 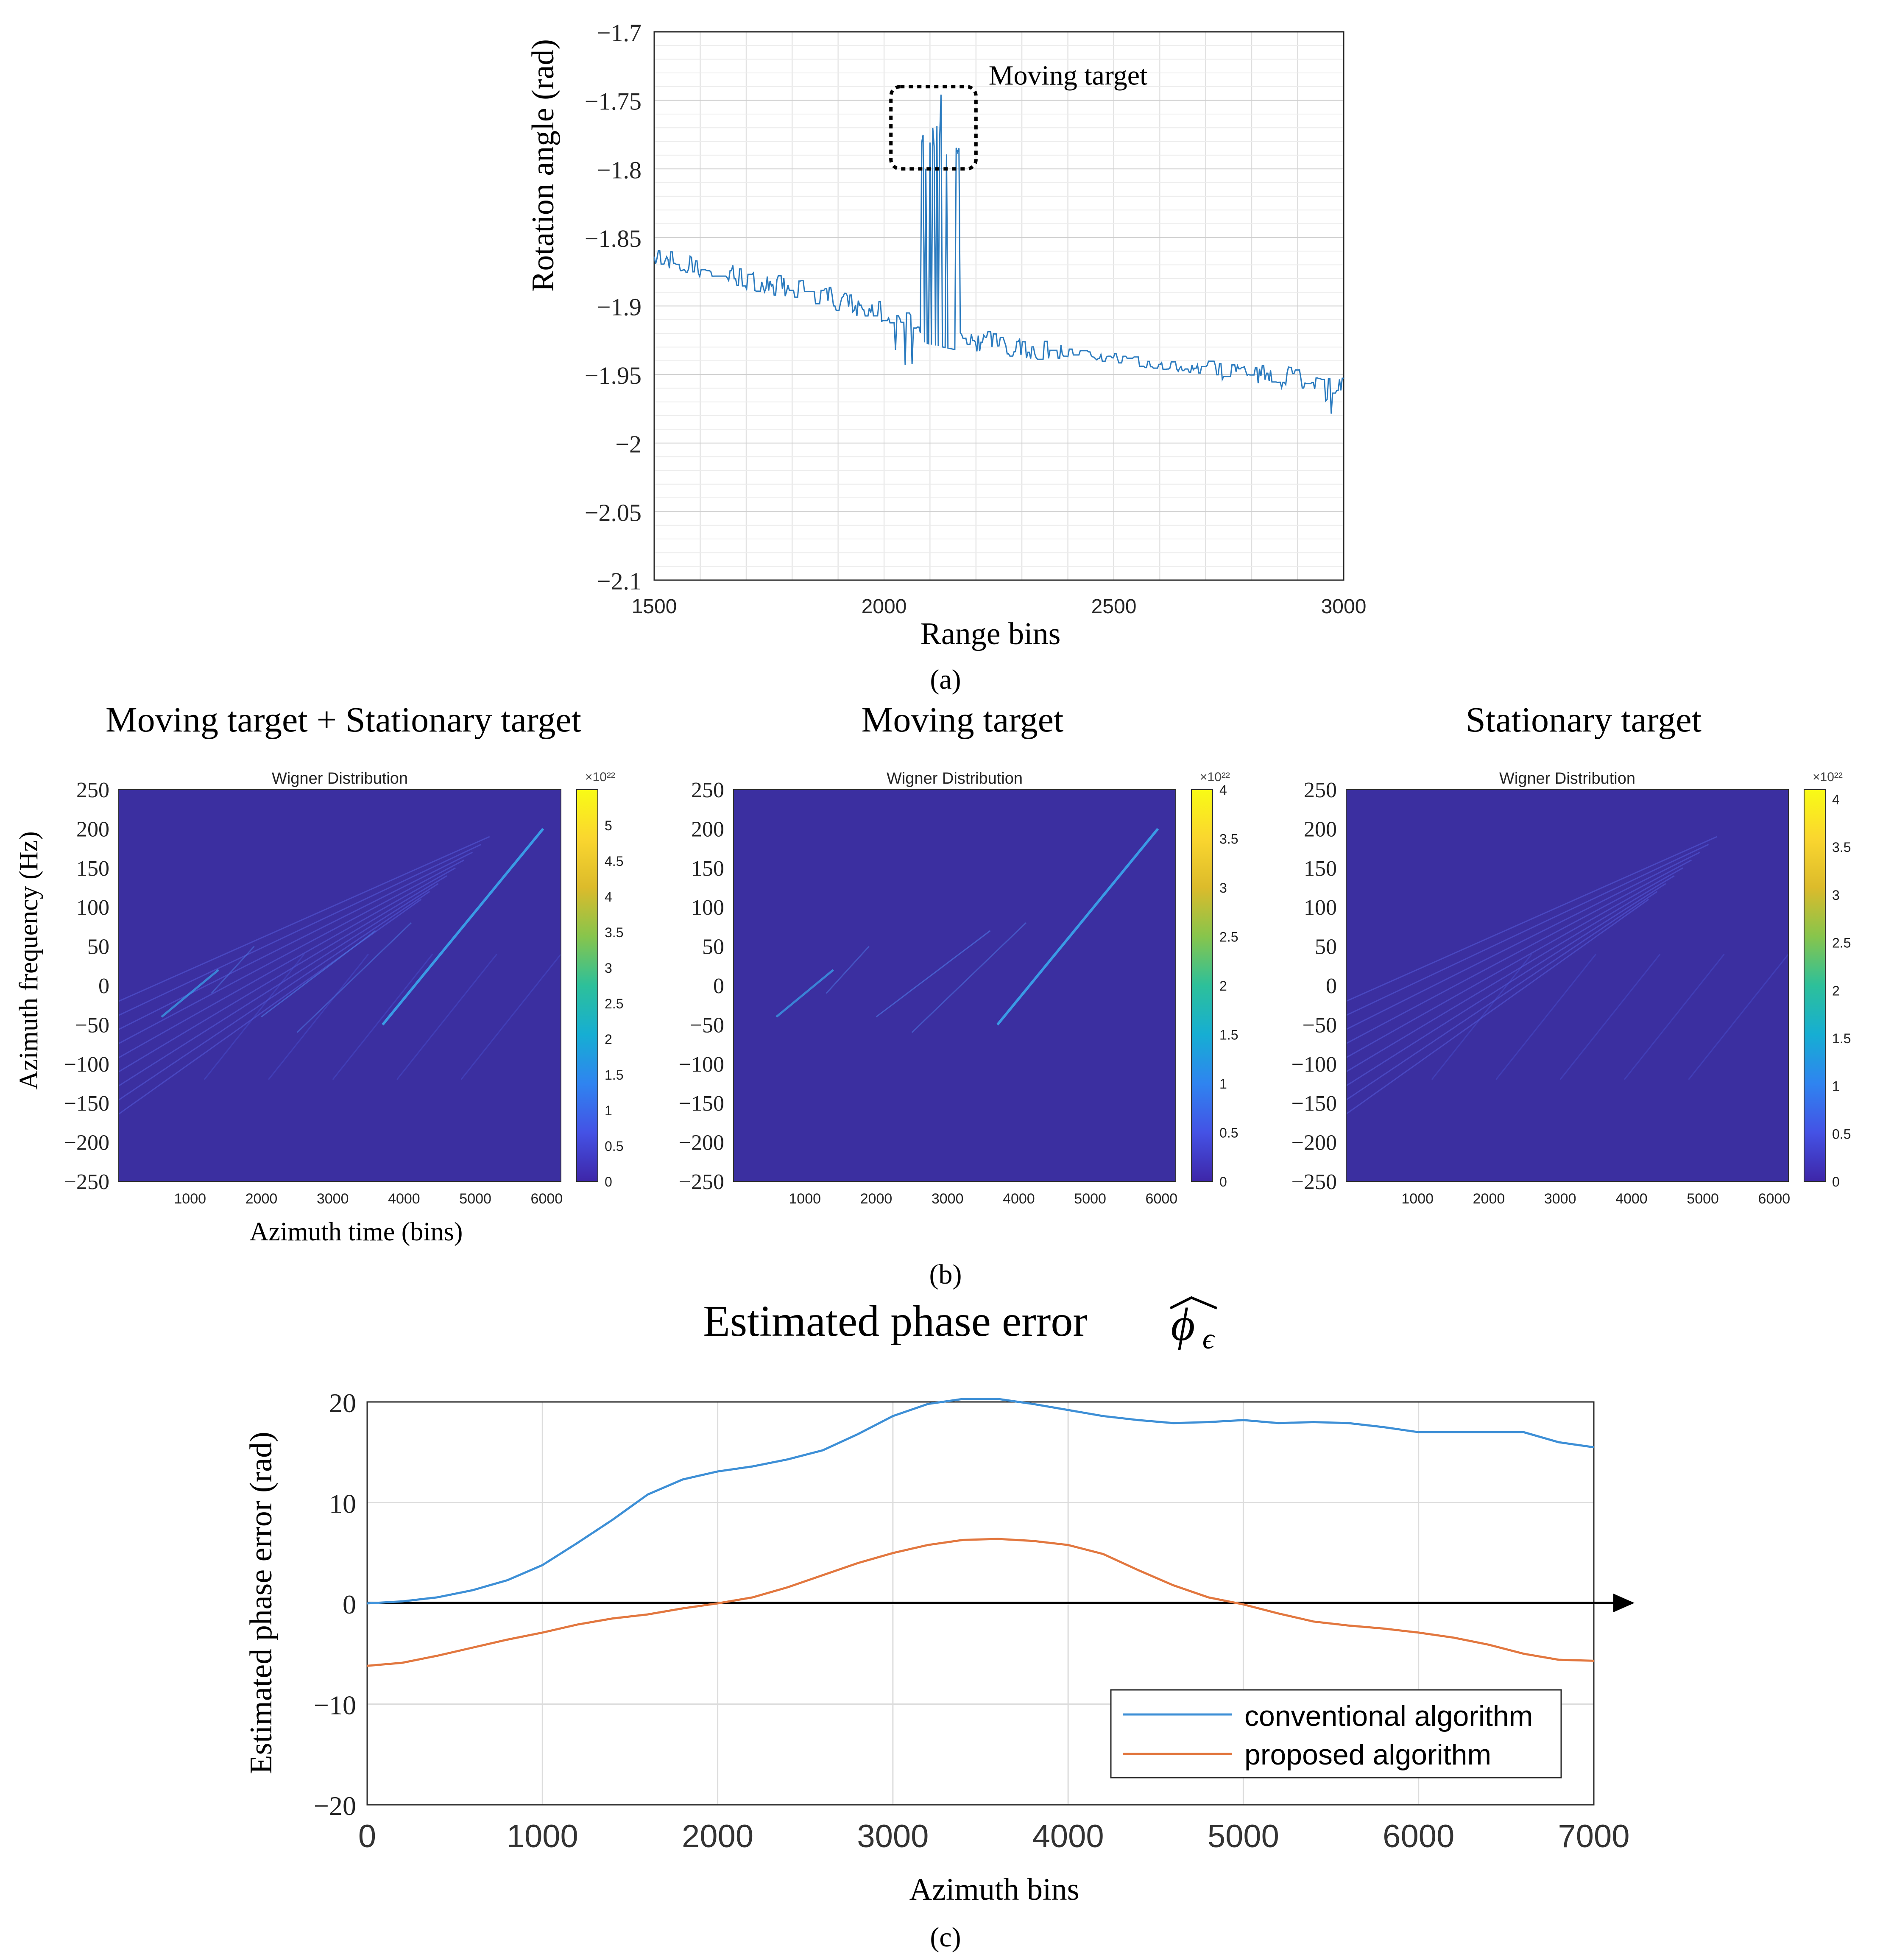 What do you see at coordinates (1583, 720) in the screenshot?
I see `b3-heading: Stationary target` at bounding box center [1583, 720].